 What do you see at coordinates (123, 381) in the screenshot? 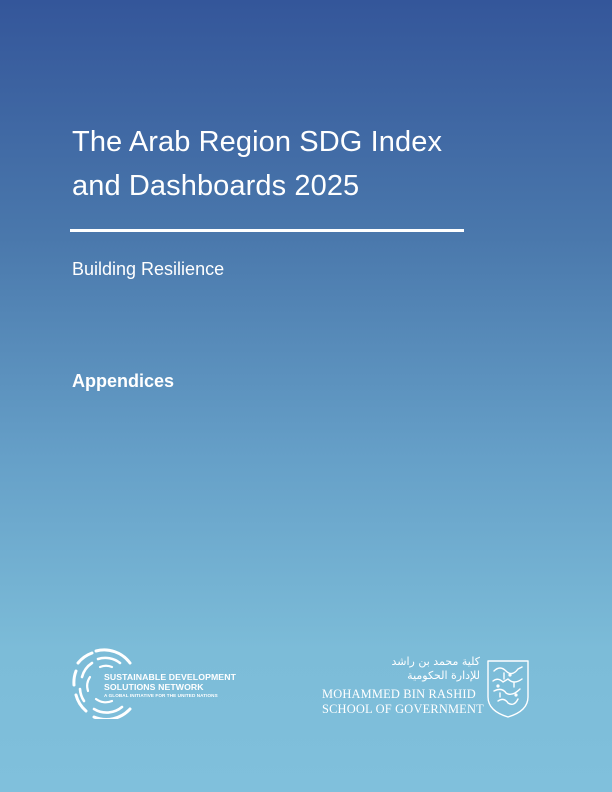
I see `section-label: Appendices` at bounding box center [123, 381].